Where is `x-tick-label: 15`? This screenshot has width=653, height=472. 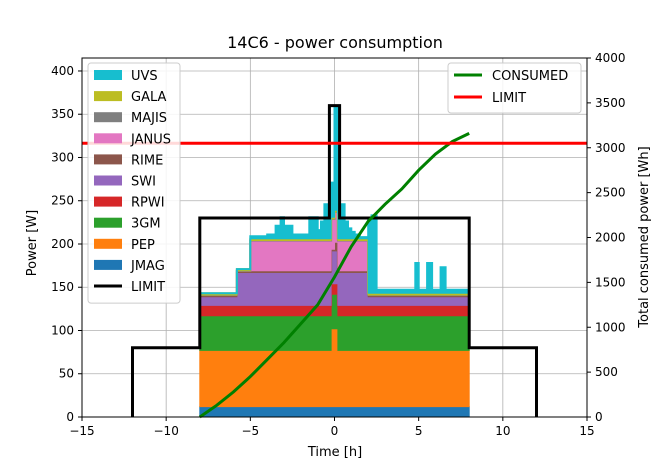
x-tick-label: 15 is located at coordinates (586, 431).